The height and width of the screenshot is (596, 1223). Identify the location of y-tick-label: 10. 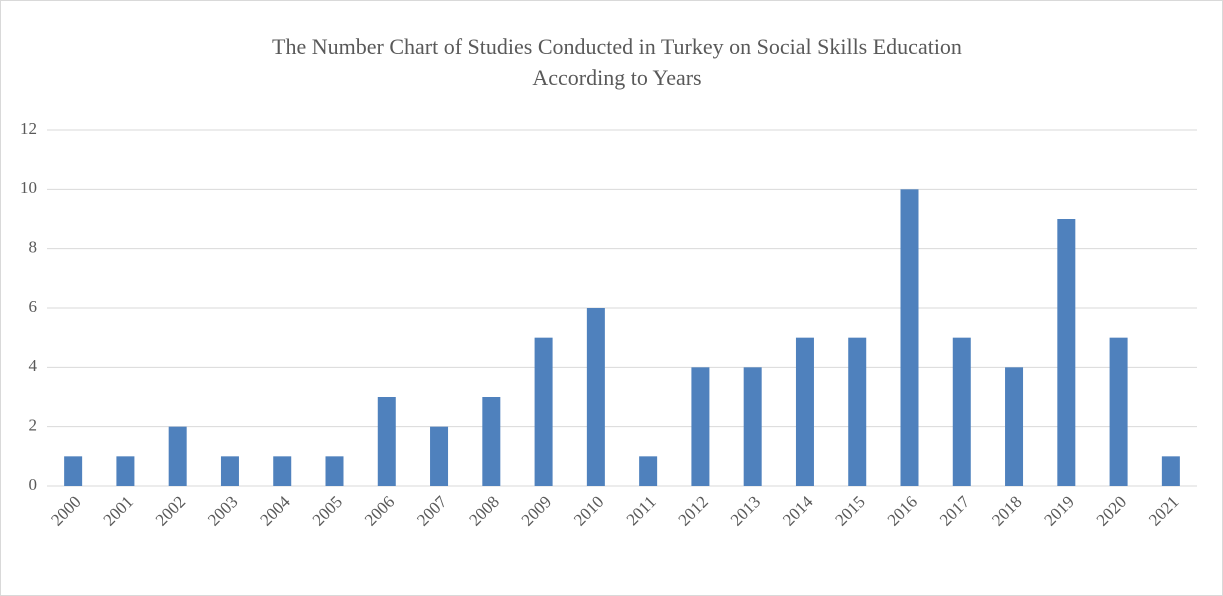
(28, 187).